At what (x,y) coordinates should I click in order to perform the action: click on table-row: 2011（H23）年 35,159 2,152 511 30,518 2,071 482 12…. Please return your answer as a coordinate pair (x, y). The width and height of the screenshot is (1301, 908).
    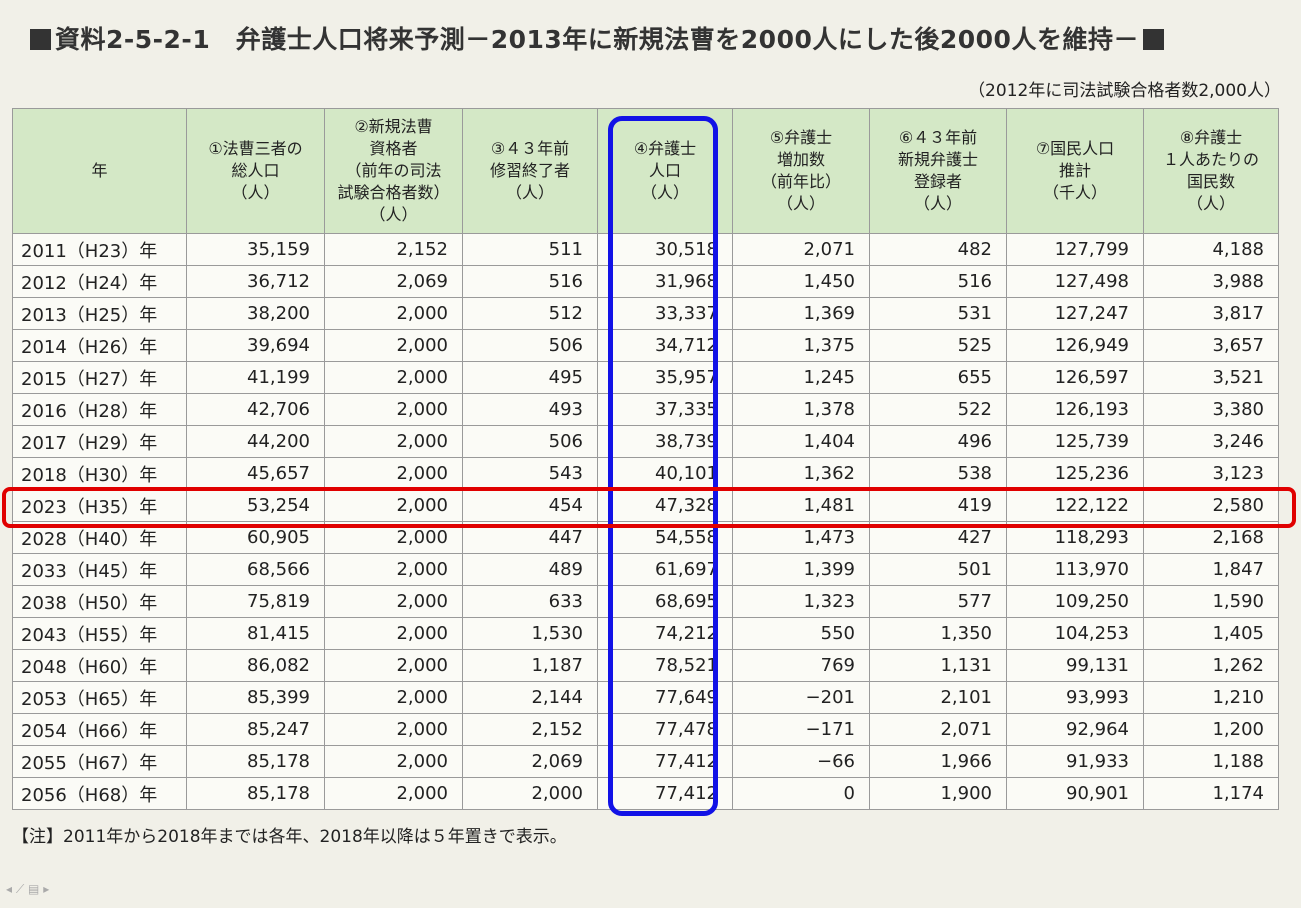
    Looking at the image, I should click on (645, 249).